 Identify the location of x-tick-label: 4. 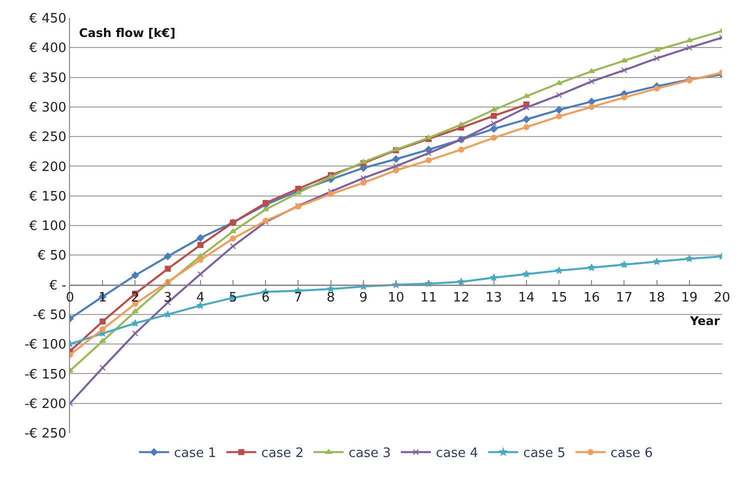
(200, 298).